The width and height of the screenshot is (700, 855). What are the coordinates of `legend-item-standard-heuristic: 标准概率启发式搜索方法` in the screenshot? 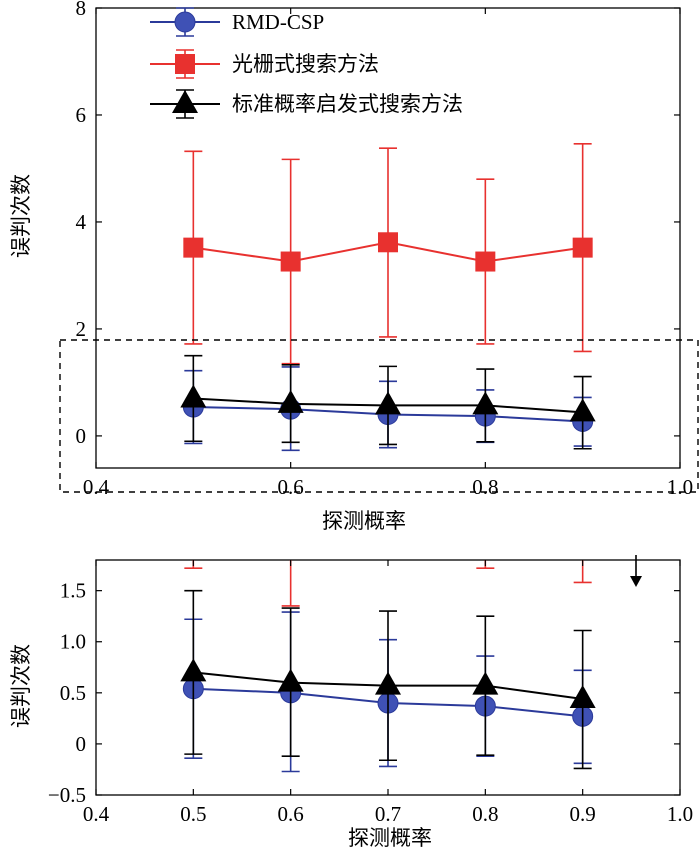 It's located at (306, 104).